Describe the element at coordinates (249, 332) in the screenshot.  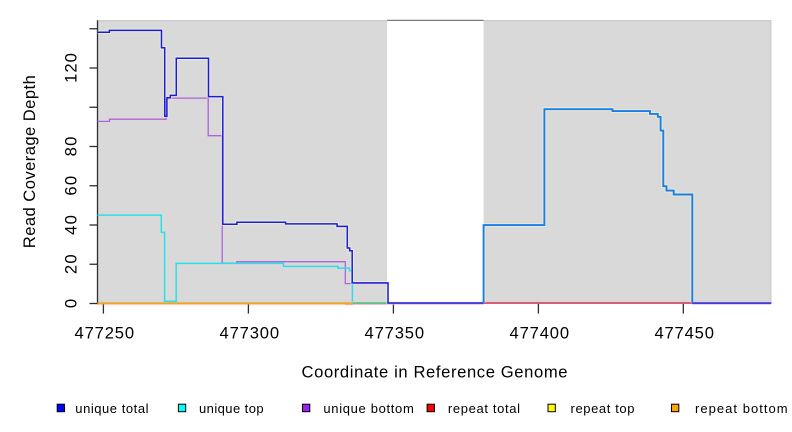
I see `svg-text: 477300` at that location.